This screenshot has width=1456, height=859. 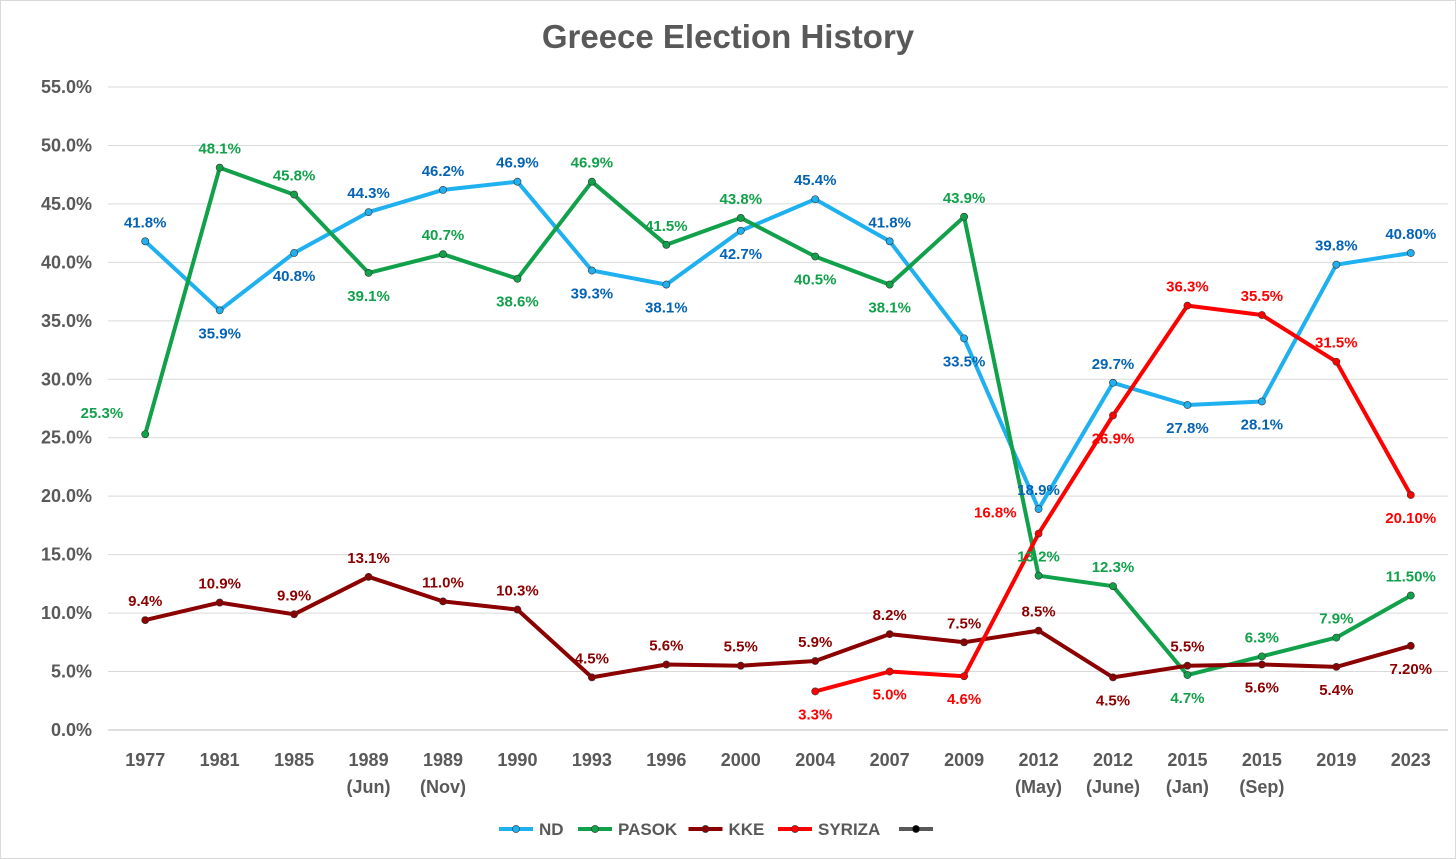 I want to click on nd-data-label: 46.9%, so click(x=517, y=163).